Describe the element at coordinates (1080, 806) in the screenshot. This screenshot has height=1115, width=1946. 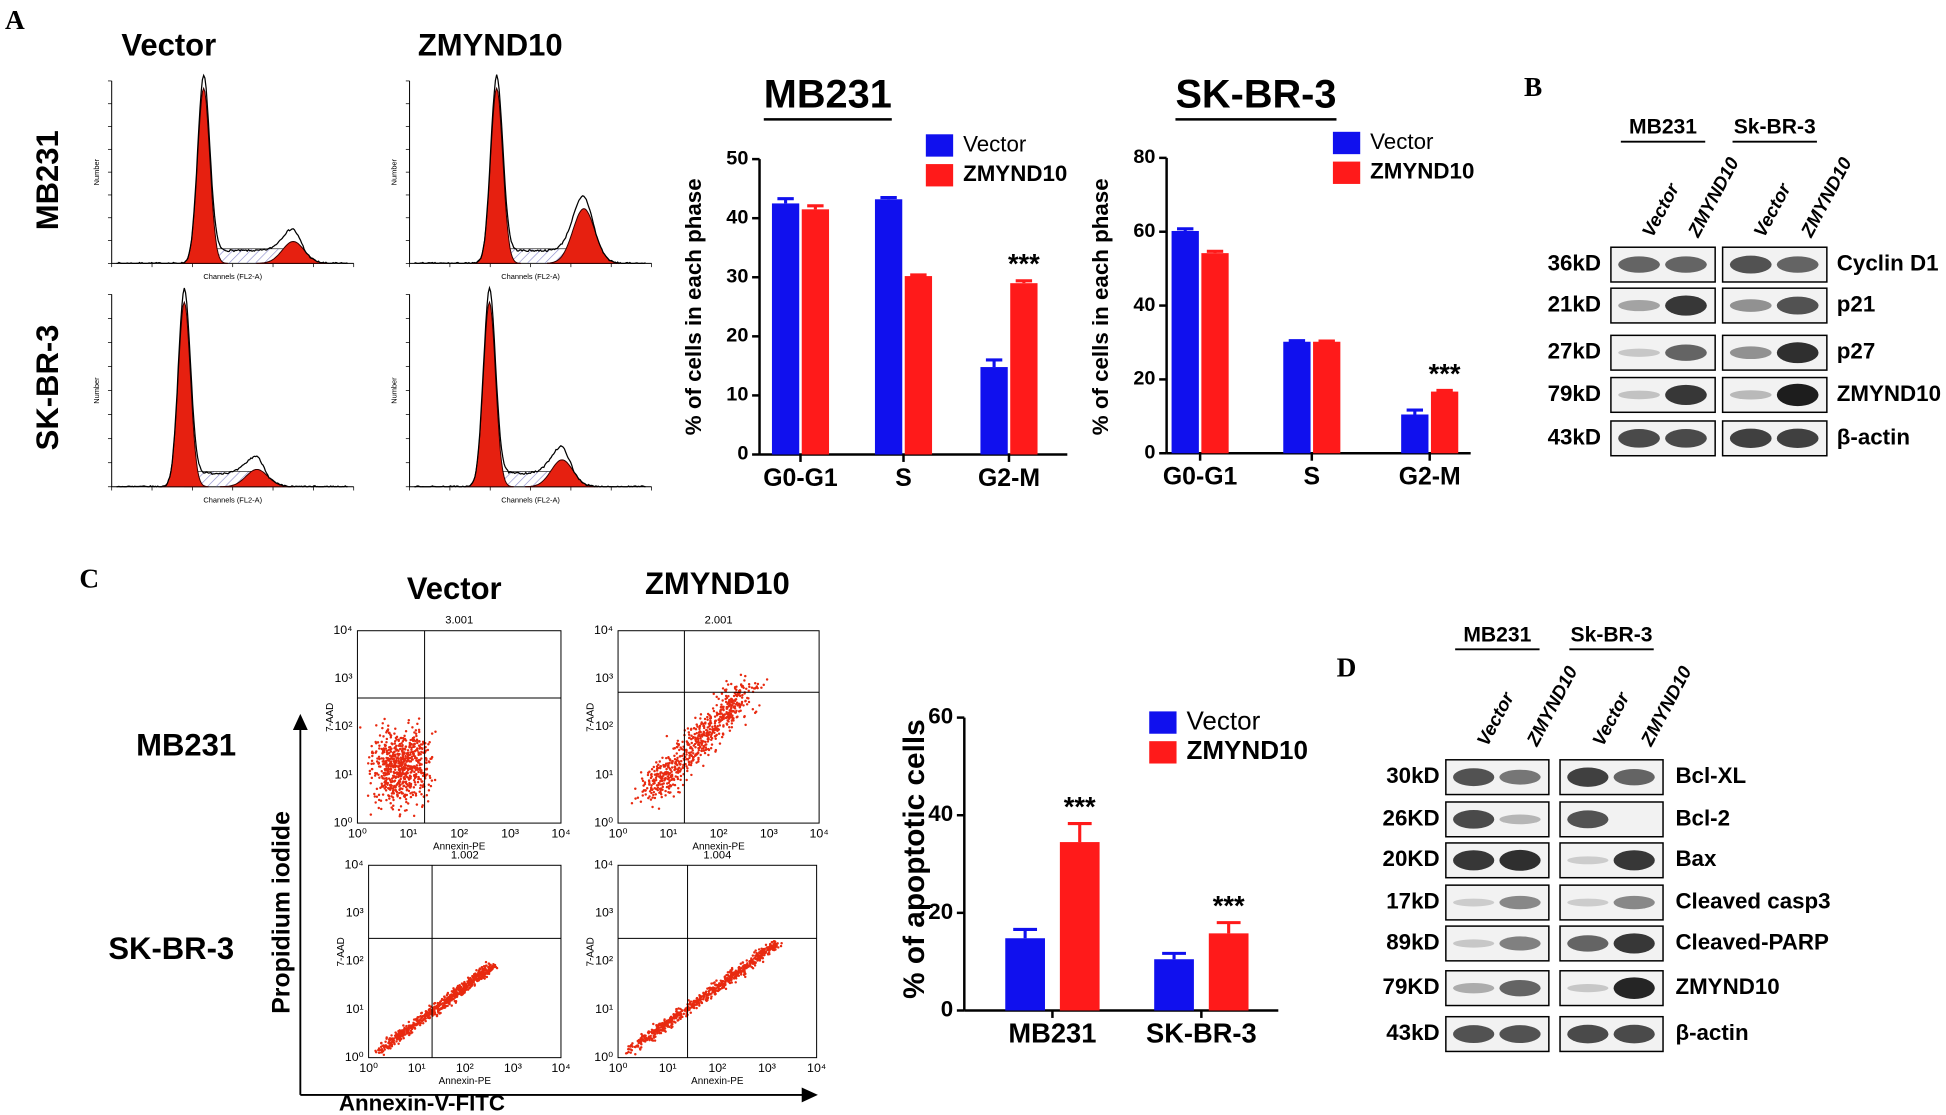
I see `annotation: ***` at that location.